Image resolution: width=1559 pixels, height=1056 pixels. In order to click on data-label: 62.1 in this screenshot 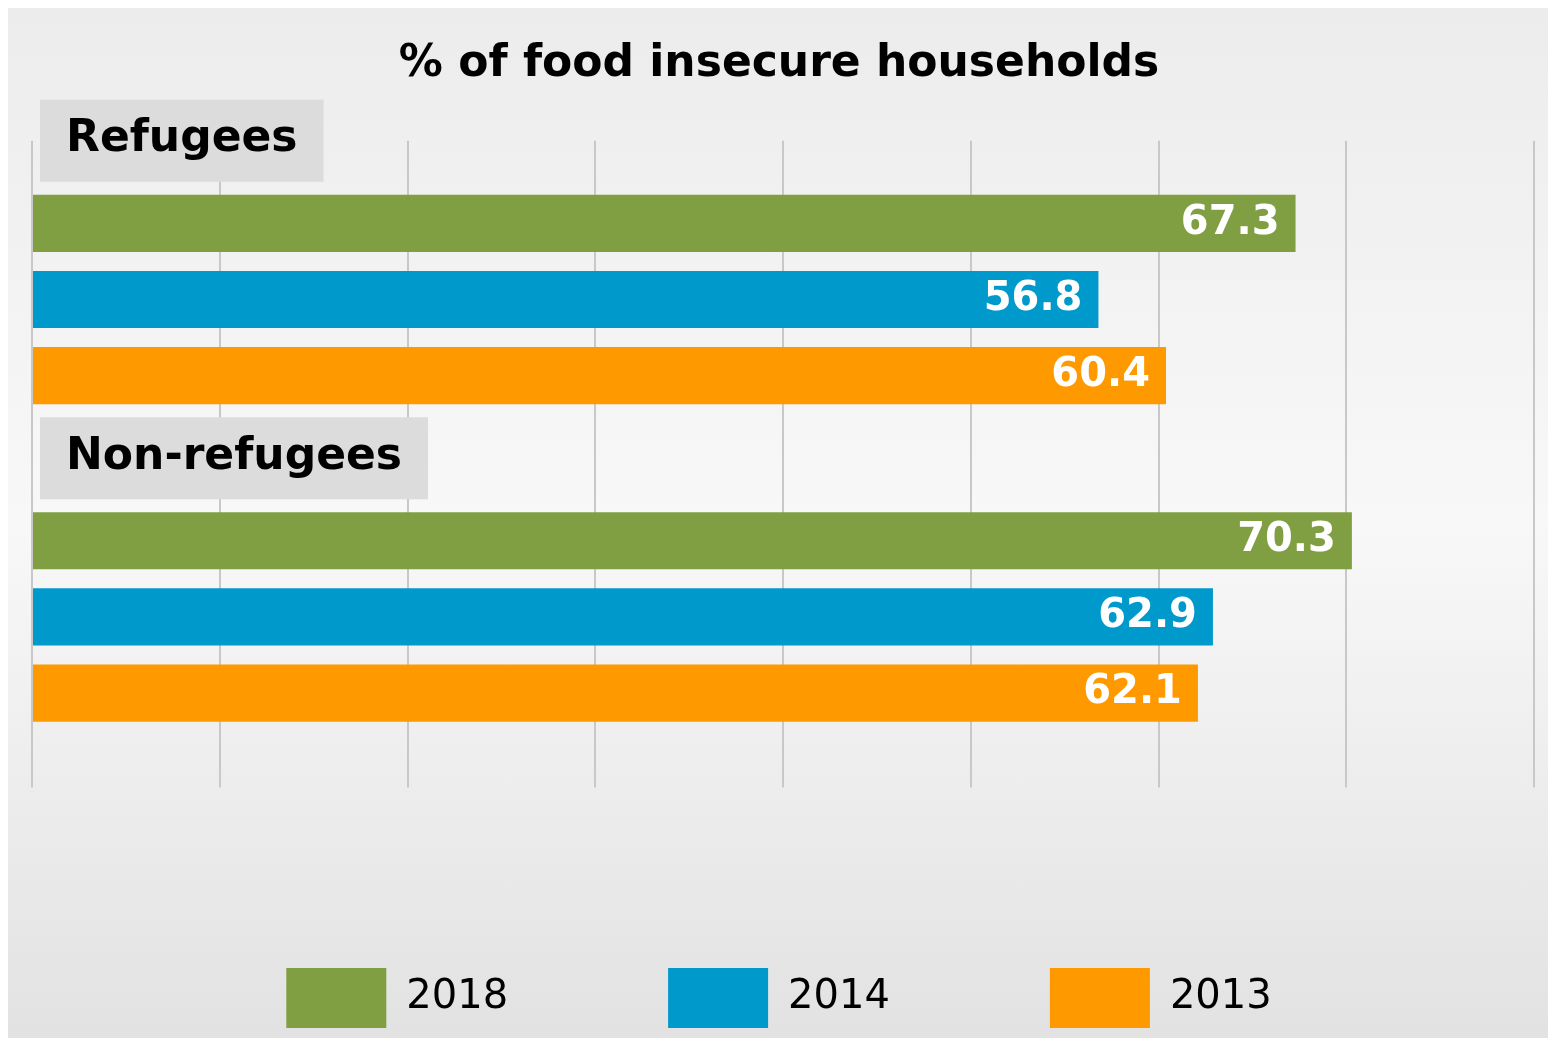, I will do `click(1132, 689)`.